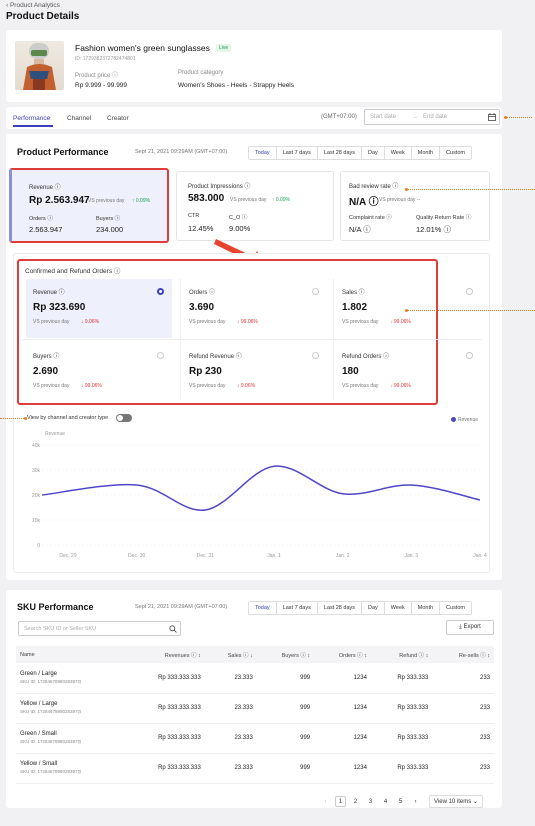 This screenshot has height=826, width=535. I want to click on pagination: ‹ 1 2 3 4 5 › View 10 items ⌄, so click(401, 801).